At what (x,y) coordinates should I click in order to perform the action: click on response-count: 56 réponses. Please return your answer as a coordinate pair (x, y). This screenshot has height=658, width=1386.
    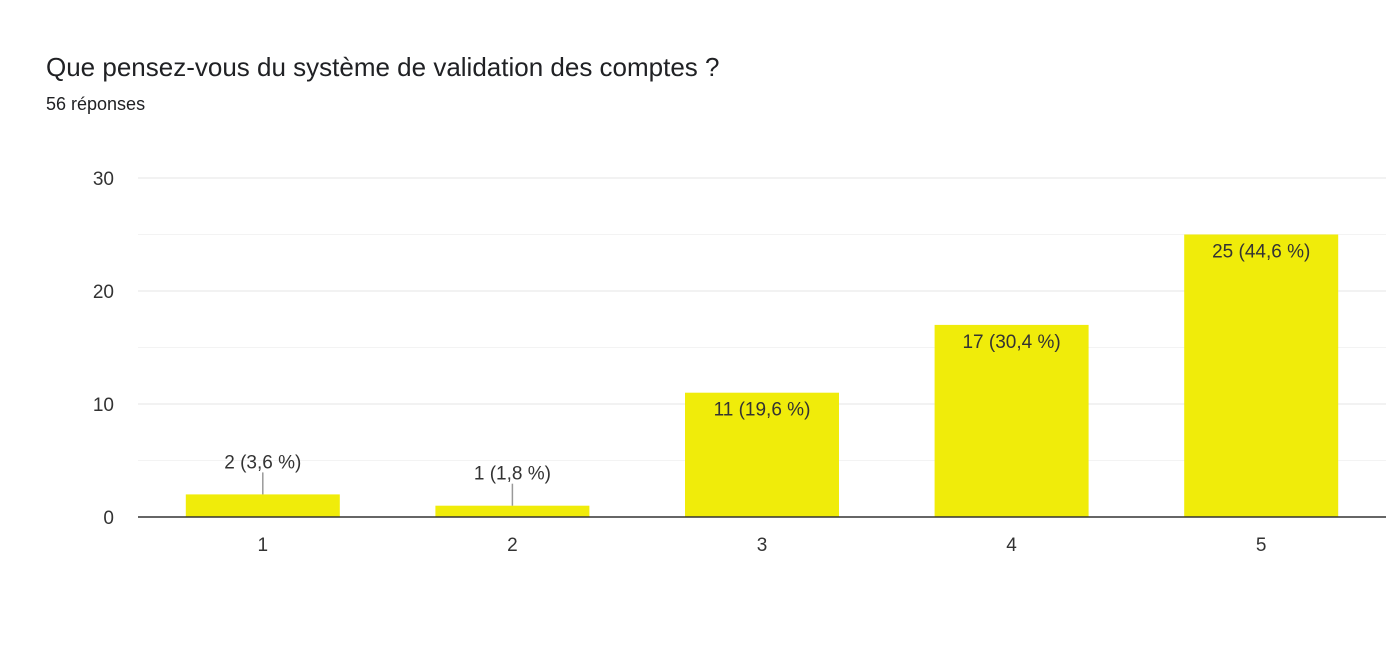
    Looking at the image, I should click on (96, 104).